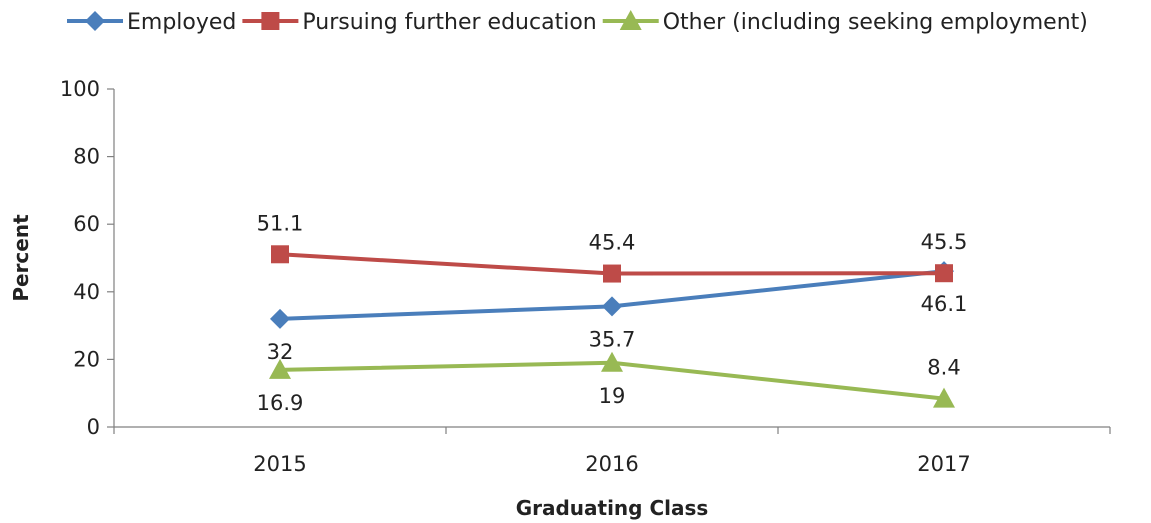 The width and height of the screenshot is (1151, 523). What do you see at coordinates (86, 157) in the screenshot?
I see `y-tick-label: 80` at bounding box center [86, 157].